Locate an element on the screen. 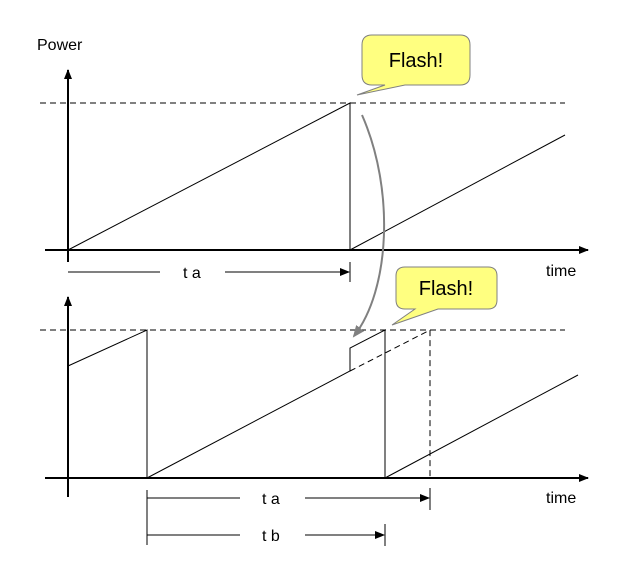 Image resolution: width=635 pixels, height=585 pixels. curved-transfer-arrow is located at coordinates (369, 226).